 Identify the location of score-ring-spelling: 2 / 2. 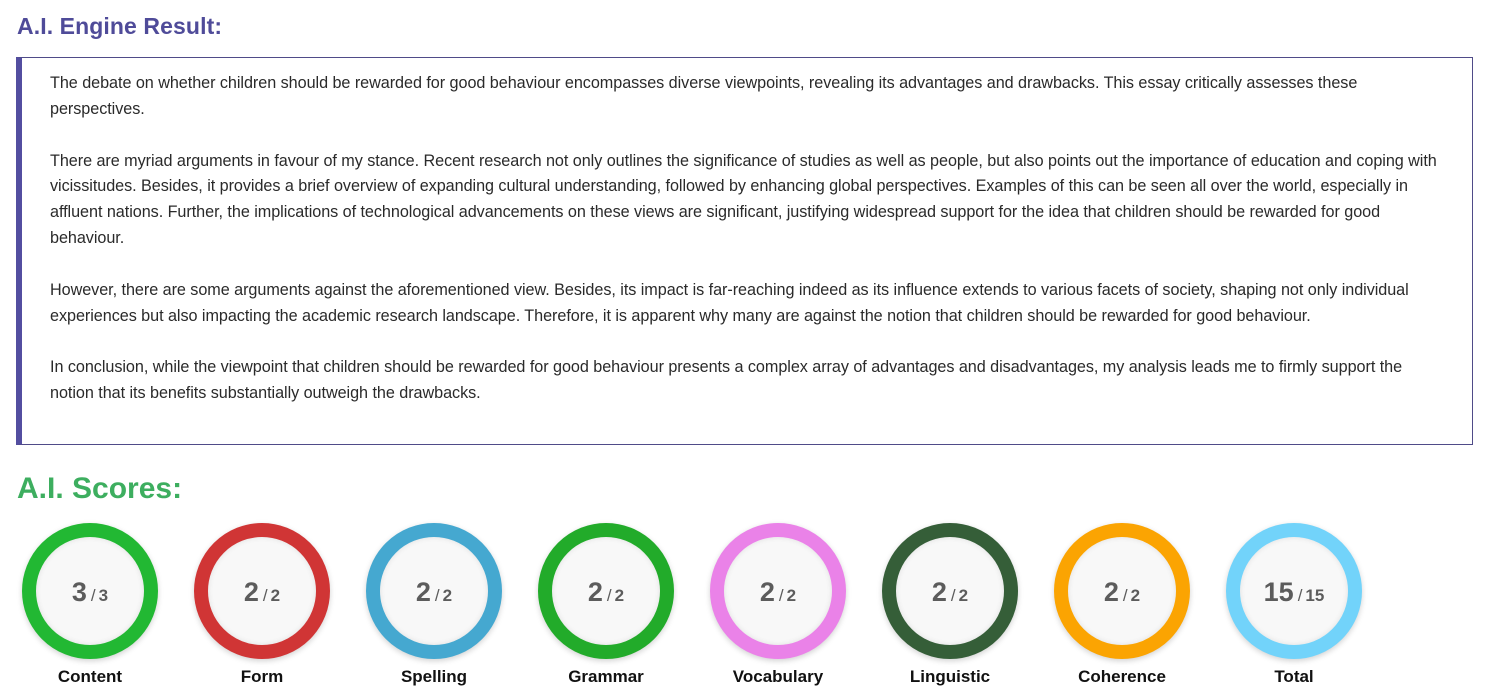
(434, 591).